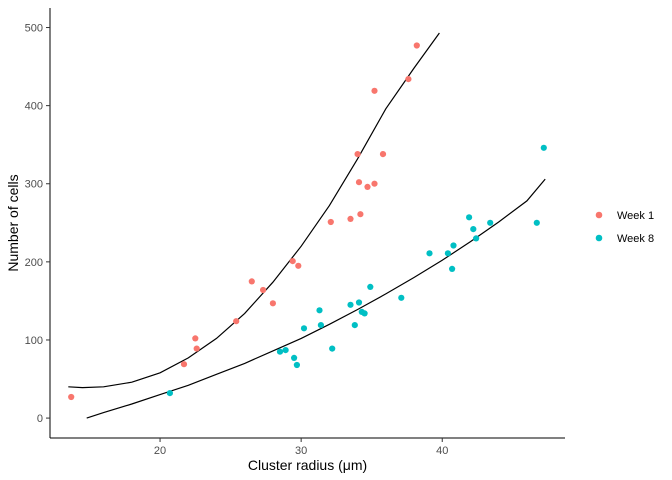 The height and width of the screenshot is (480, 672). Describe the element at coordinates (442, 451) in the screenshot. I see `x-tick-label: 40` at that location.